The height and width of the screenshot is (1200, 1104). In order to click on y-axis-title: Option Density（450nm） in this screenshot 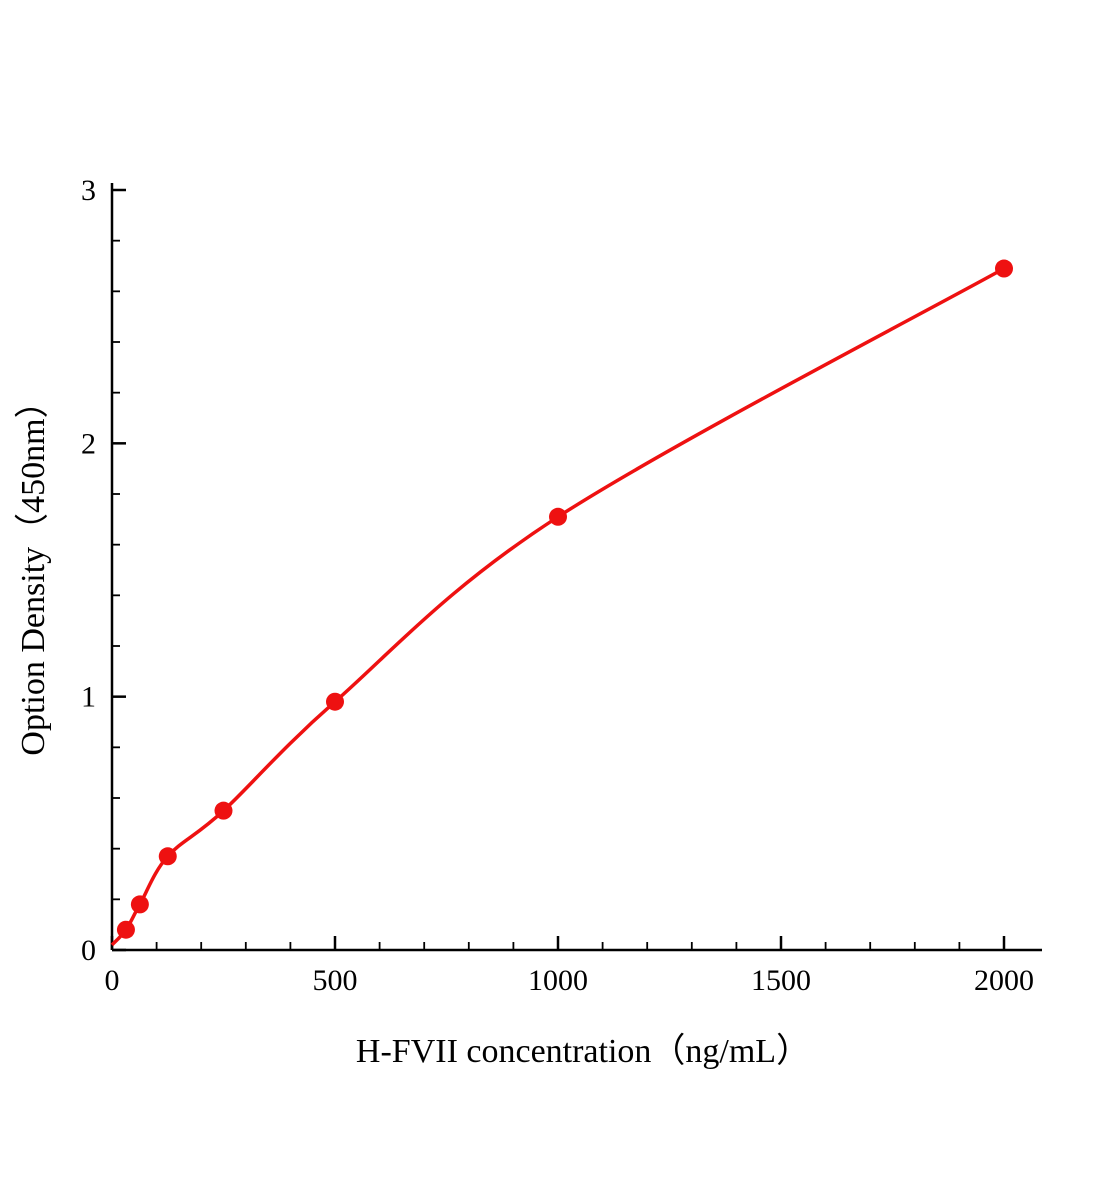, I will do `click(33, 569)`.